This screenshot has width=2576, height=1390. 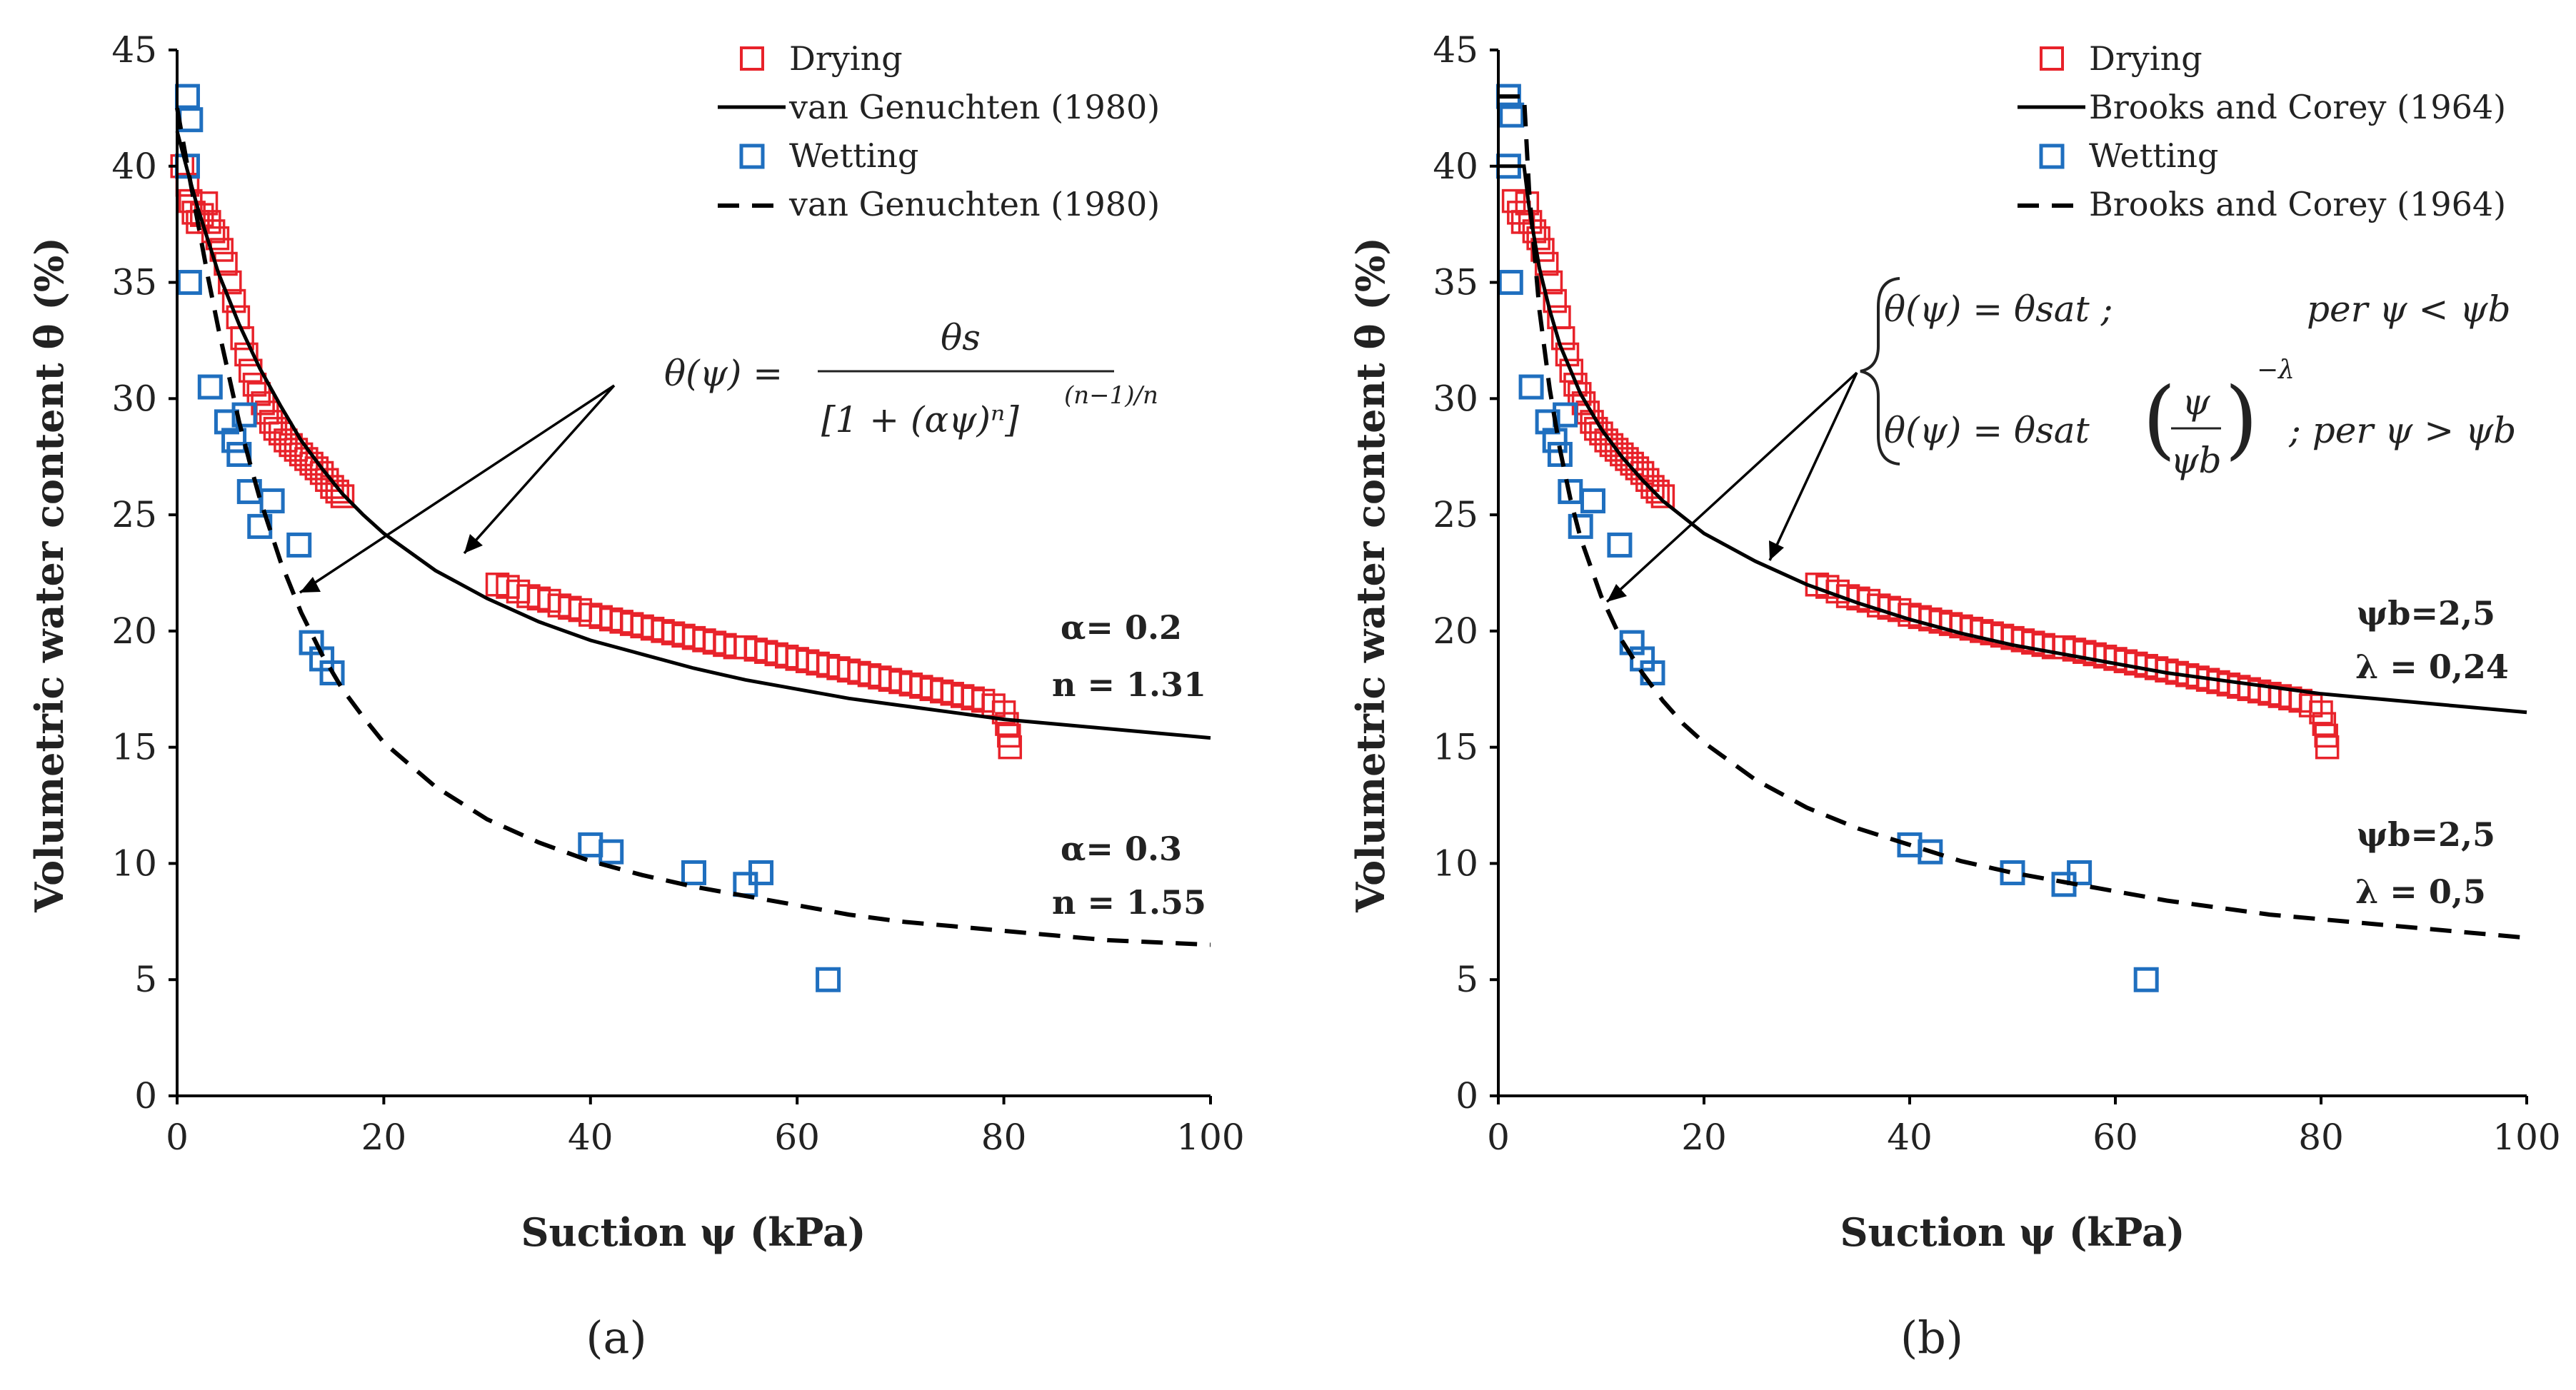 What do you see at coordinates (2052, 58) in the screenshot?
I see `legend-drying-marker-b` at bounding box center [2052, 58].